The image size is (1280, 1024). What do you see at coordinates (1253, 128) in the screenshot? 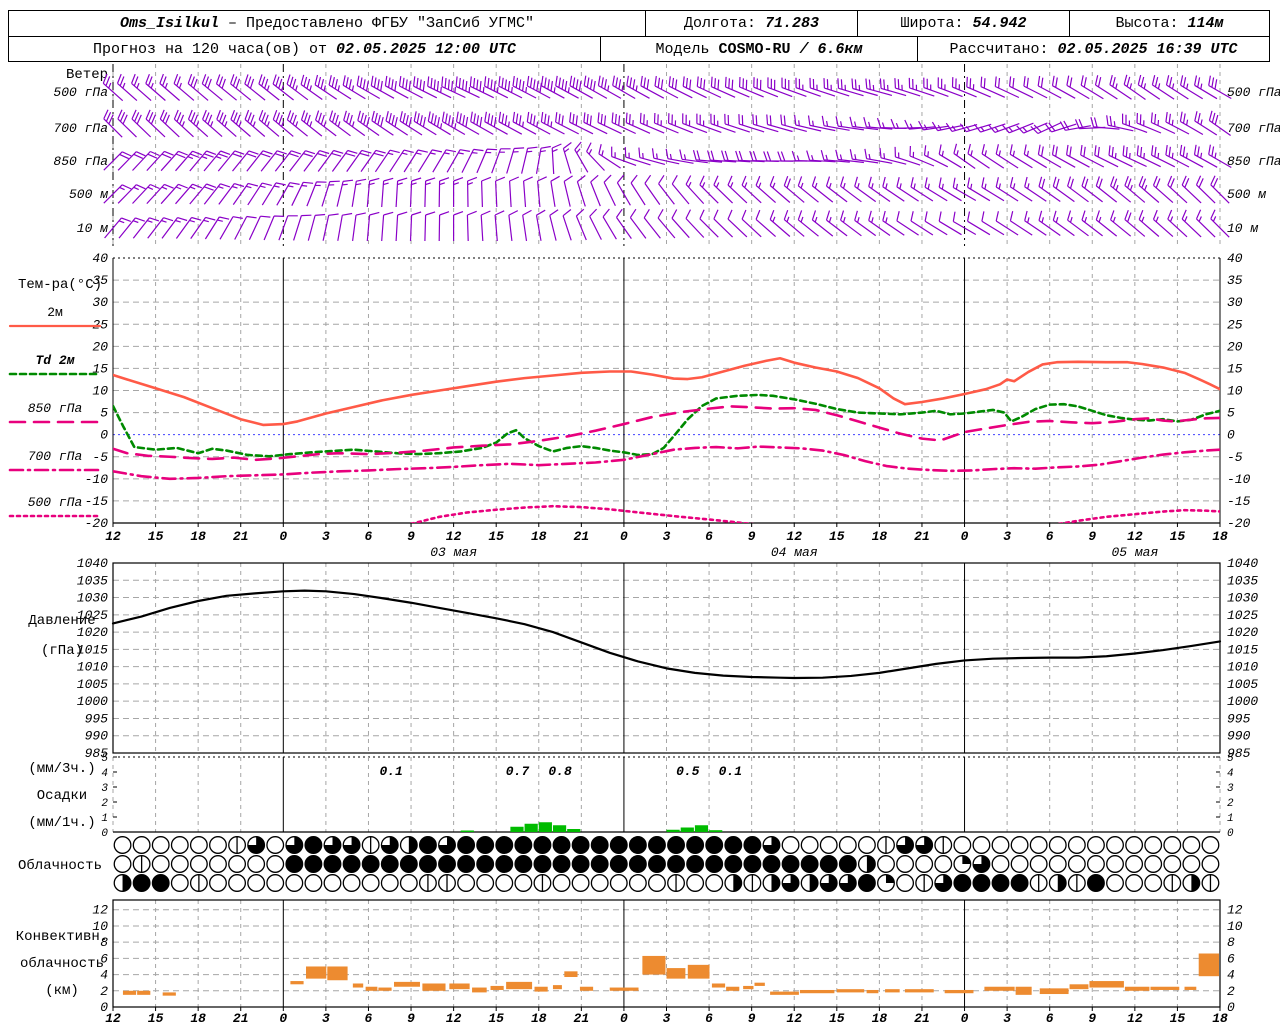
I see `wind-level-label-right: 700 гПа` at bounding box center [1253, 128].